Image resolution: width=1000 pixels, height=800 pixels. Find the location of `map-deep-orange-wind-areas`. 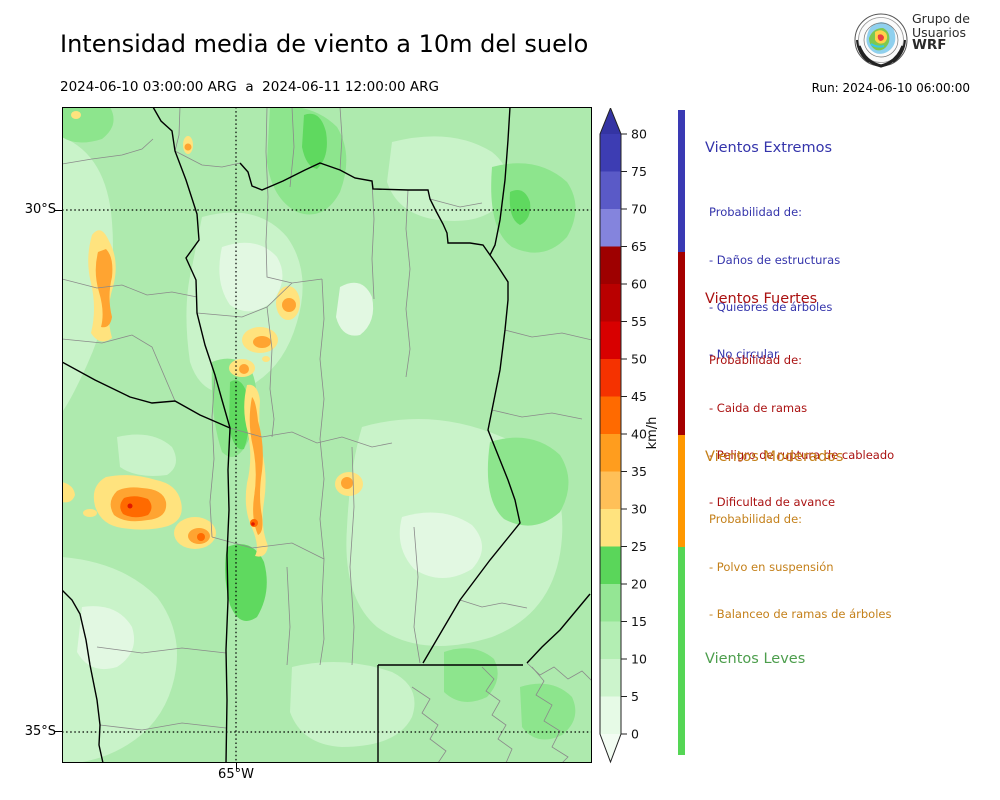

map-deep-orange-wind-areas is located at coordinates (189, 518).